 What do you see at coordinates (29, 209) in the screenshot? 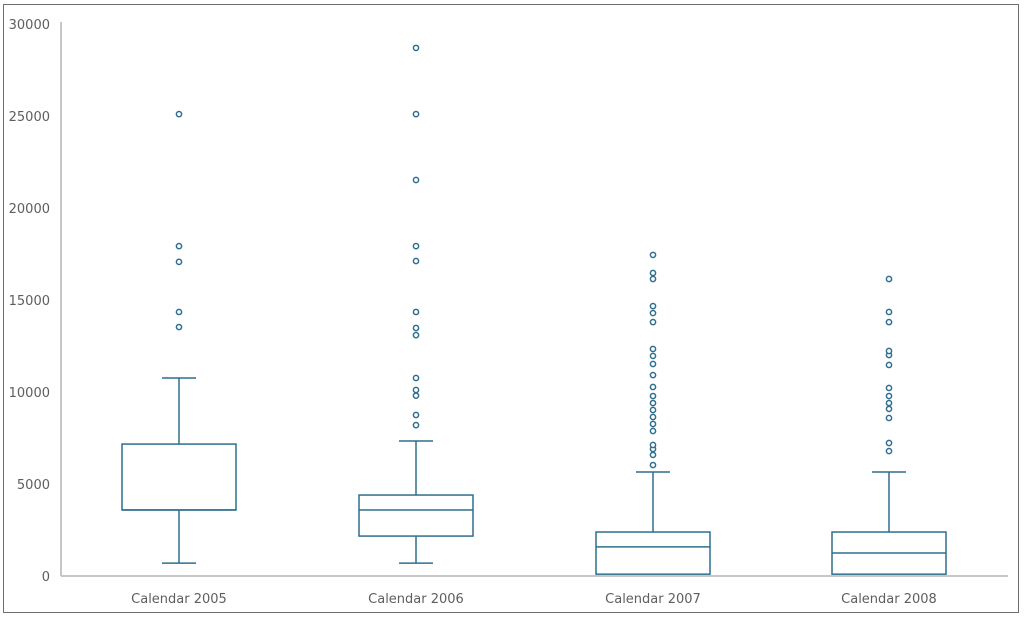
I see `y-tick-label: 20000` at bounding box center [29, 209].